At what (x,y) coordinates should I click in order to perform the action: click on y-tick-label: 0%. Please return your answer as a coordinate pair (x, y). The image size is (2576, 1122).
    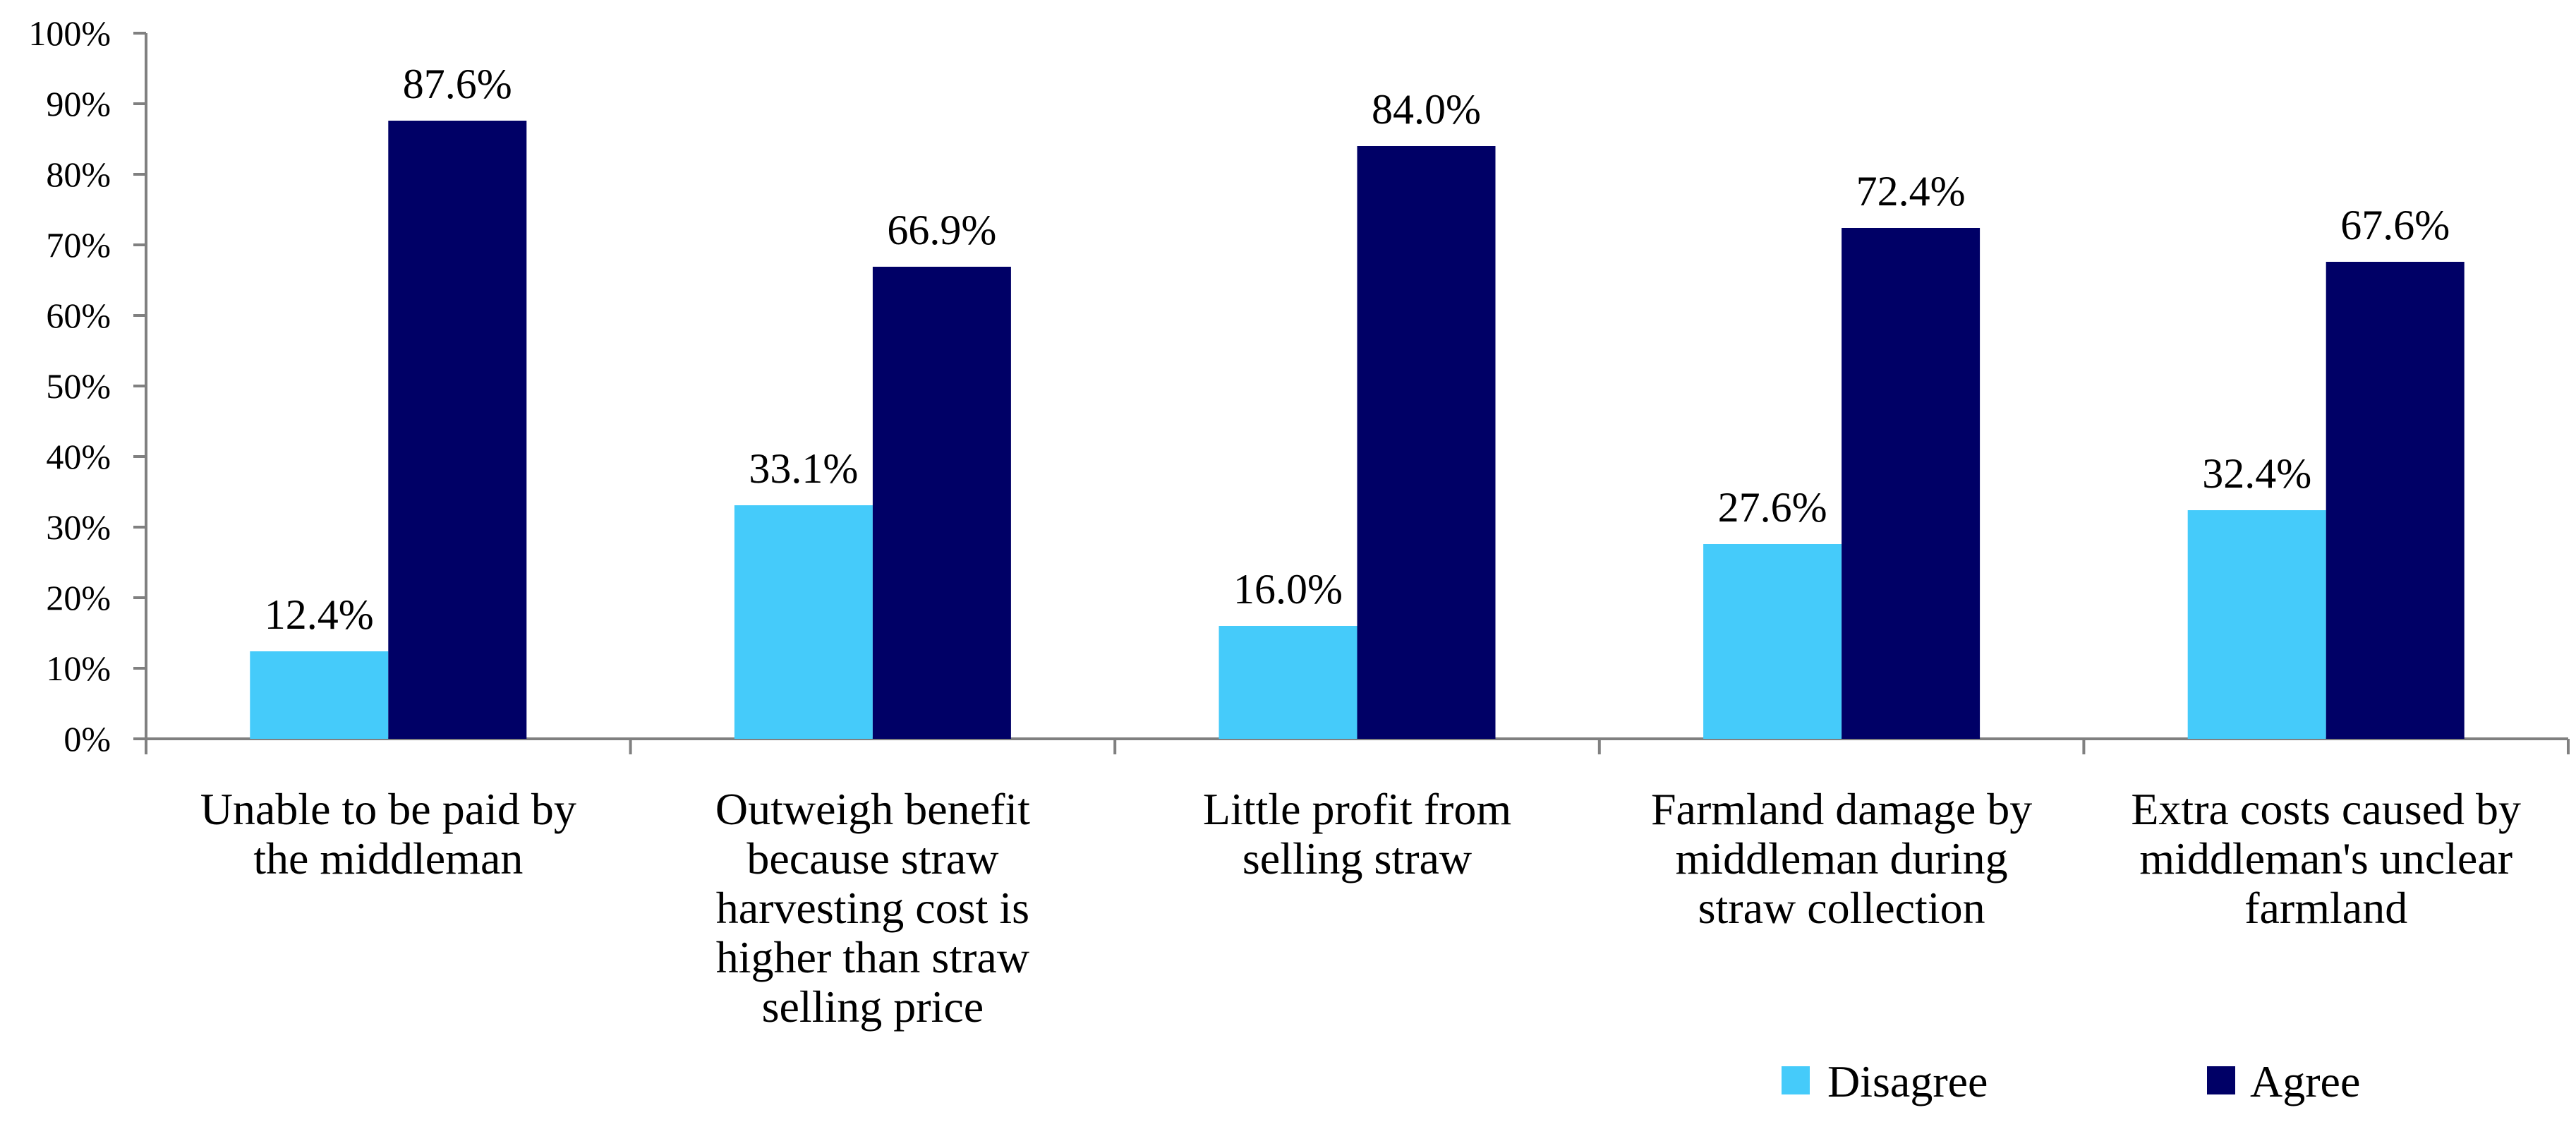
    Looking at the image, I should click on (88, 739).